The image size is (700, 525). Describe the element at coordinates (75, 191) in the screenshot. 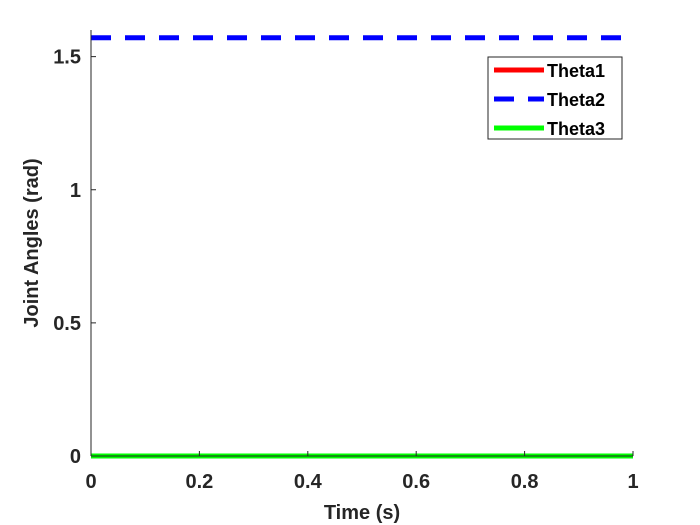

I see `y-tick-label: 1` at that location.